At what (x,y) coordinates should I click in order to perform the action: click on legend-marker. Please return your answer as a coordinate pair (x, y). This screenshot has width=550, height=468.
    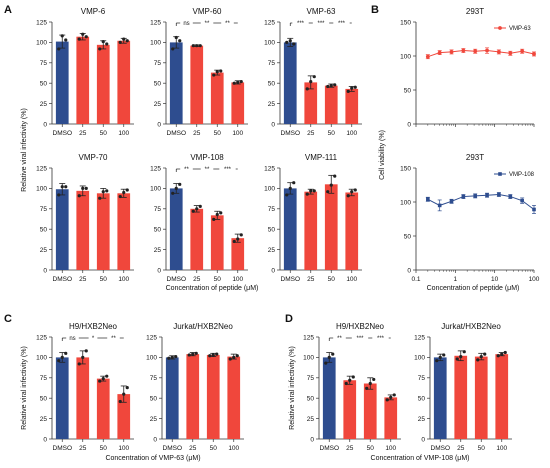
    Looking at the image, I should click on (500, 174).